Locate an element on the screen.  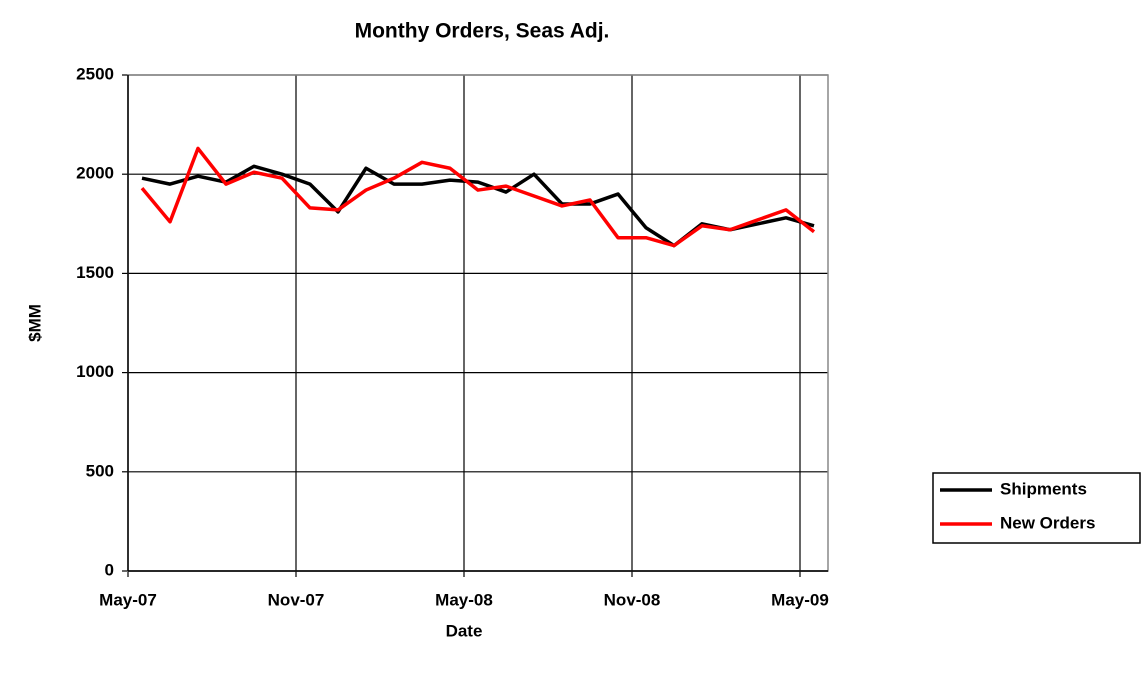
x-tick-label: Nov-08 is located at coordinates (632, 599).